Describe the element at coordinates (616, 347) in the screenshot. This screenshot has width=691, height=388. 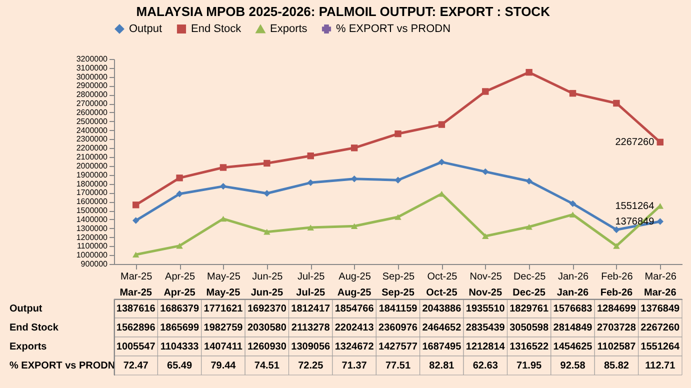
I see `data-label: 1102587` at that location.